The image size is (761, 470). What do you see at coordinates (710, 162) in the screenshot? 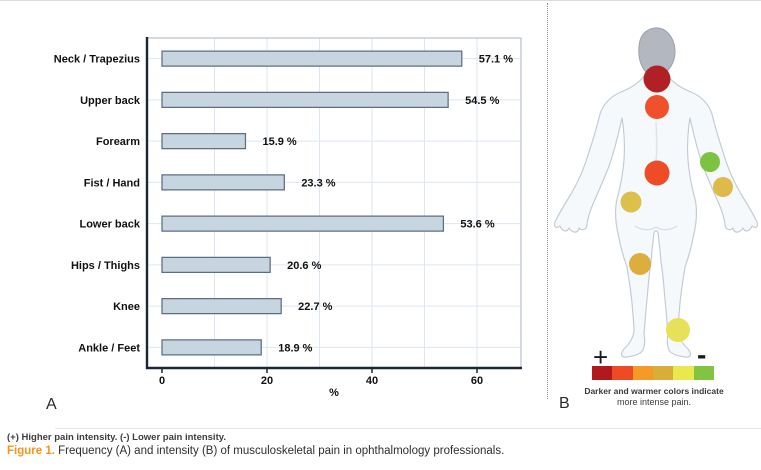
I see `pain-marker-forearm` at bounding box center [710, 162].